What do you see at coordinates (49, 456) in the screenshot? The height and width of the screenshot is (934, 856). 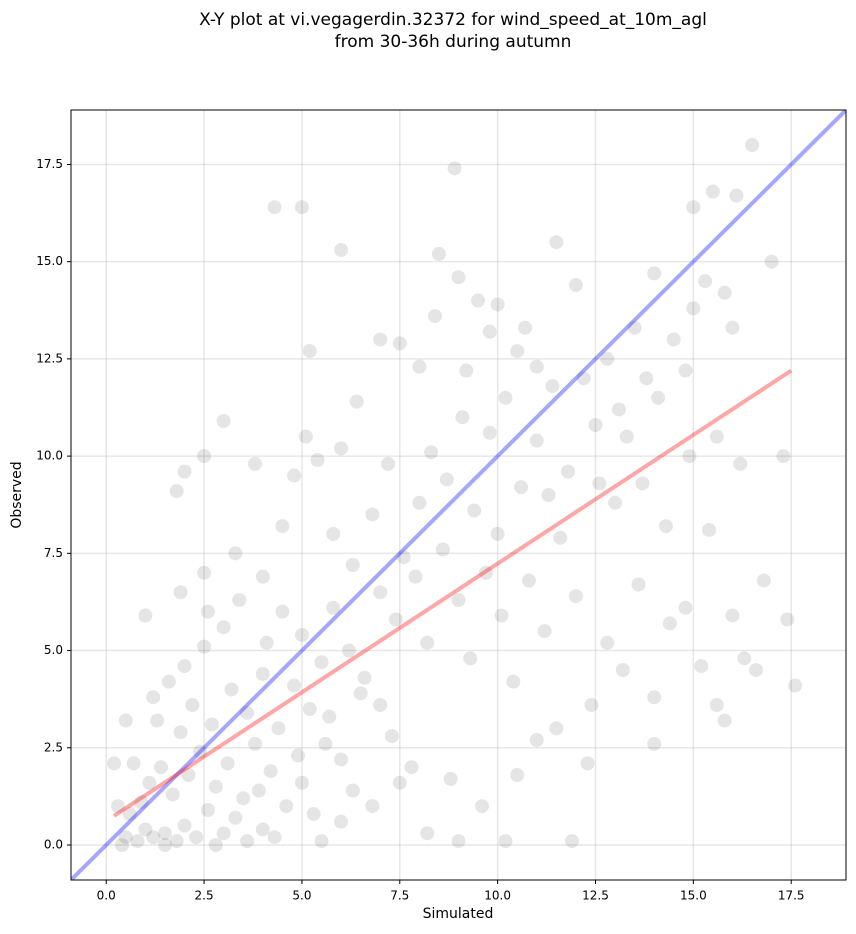 I see `y-tick-label: 10.0` at bounding box center [49, 456].